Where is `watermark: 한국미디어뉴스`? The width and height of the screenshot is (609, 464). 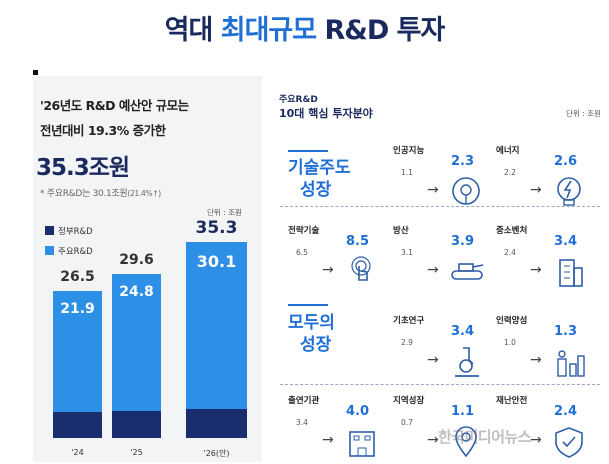
watermark: 한국미디어뉴스 is located at coordinates (485, 437).